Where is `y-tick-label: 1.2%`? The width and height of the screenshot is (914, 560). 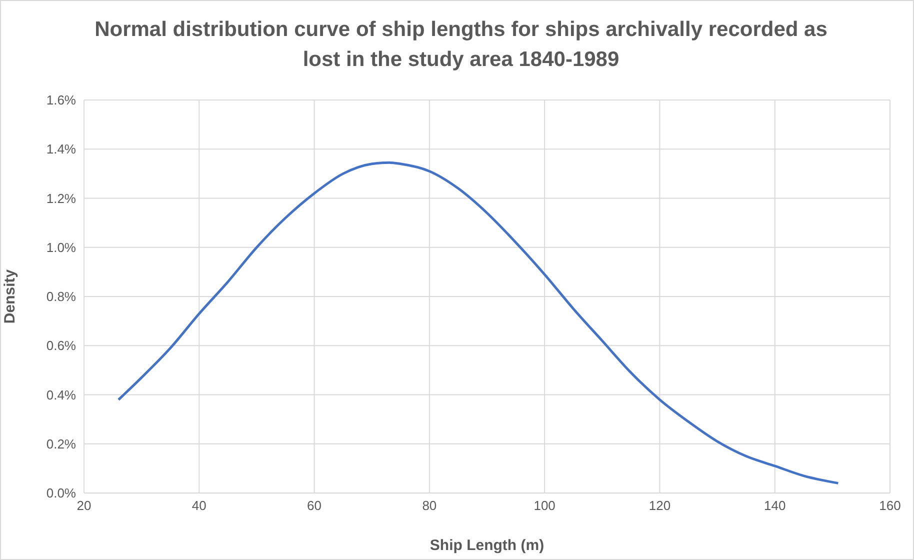 y-tick-label: 1.2% is located at coordinates (61, 198).